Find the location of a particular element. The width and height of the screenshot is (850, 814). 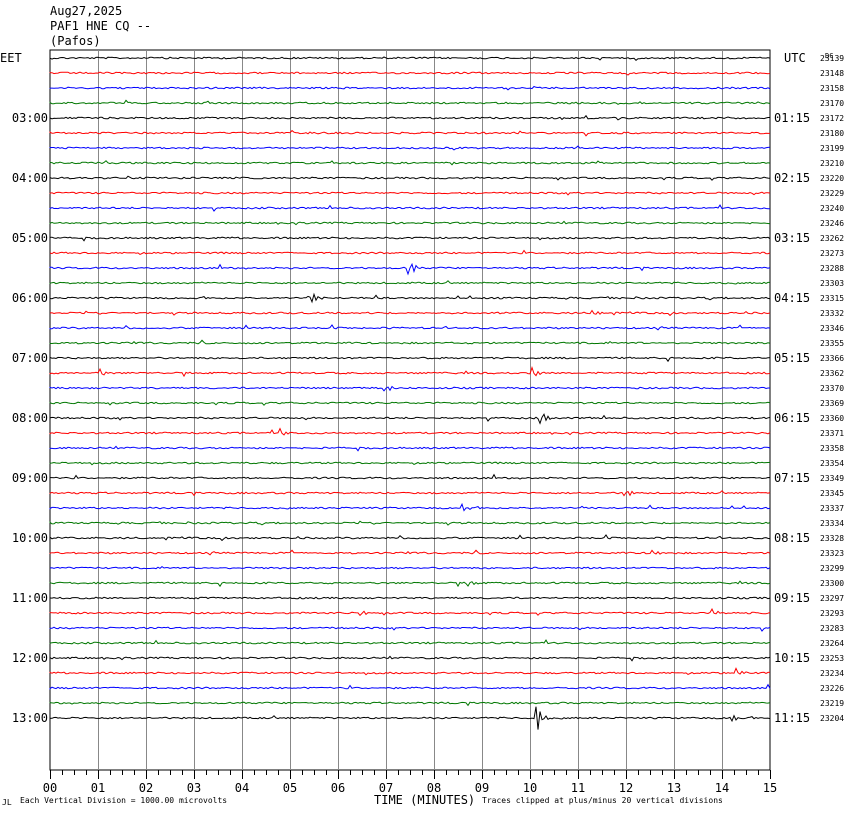

left-time-label: 13:00 is located at coordinates (30, 718).